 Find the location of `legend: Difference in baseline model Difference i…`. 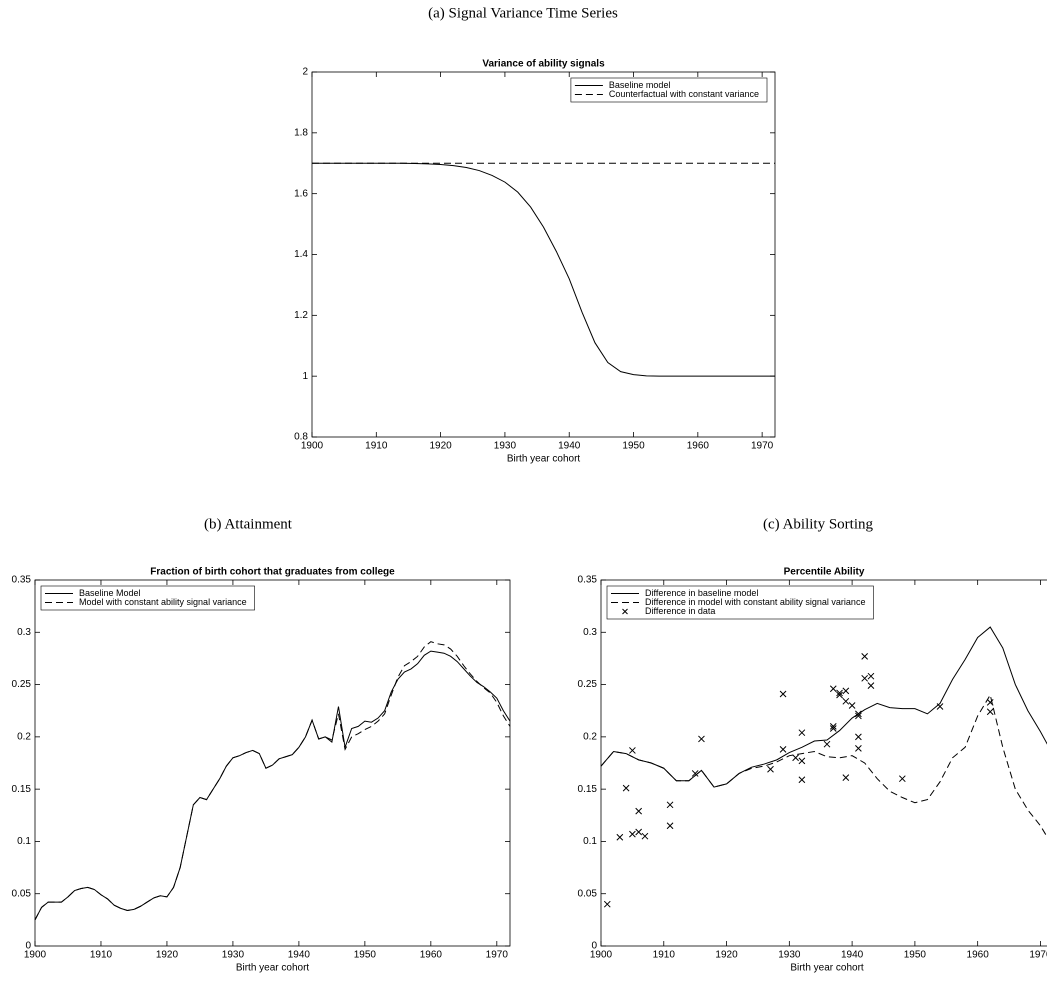

legend: Difference in baseline model Difference i… is located at coordinates (740, 602).